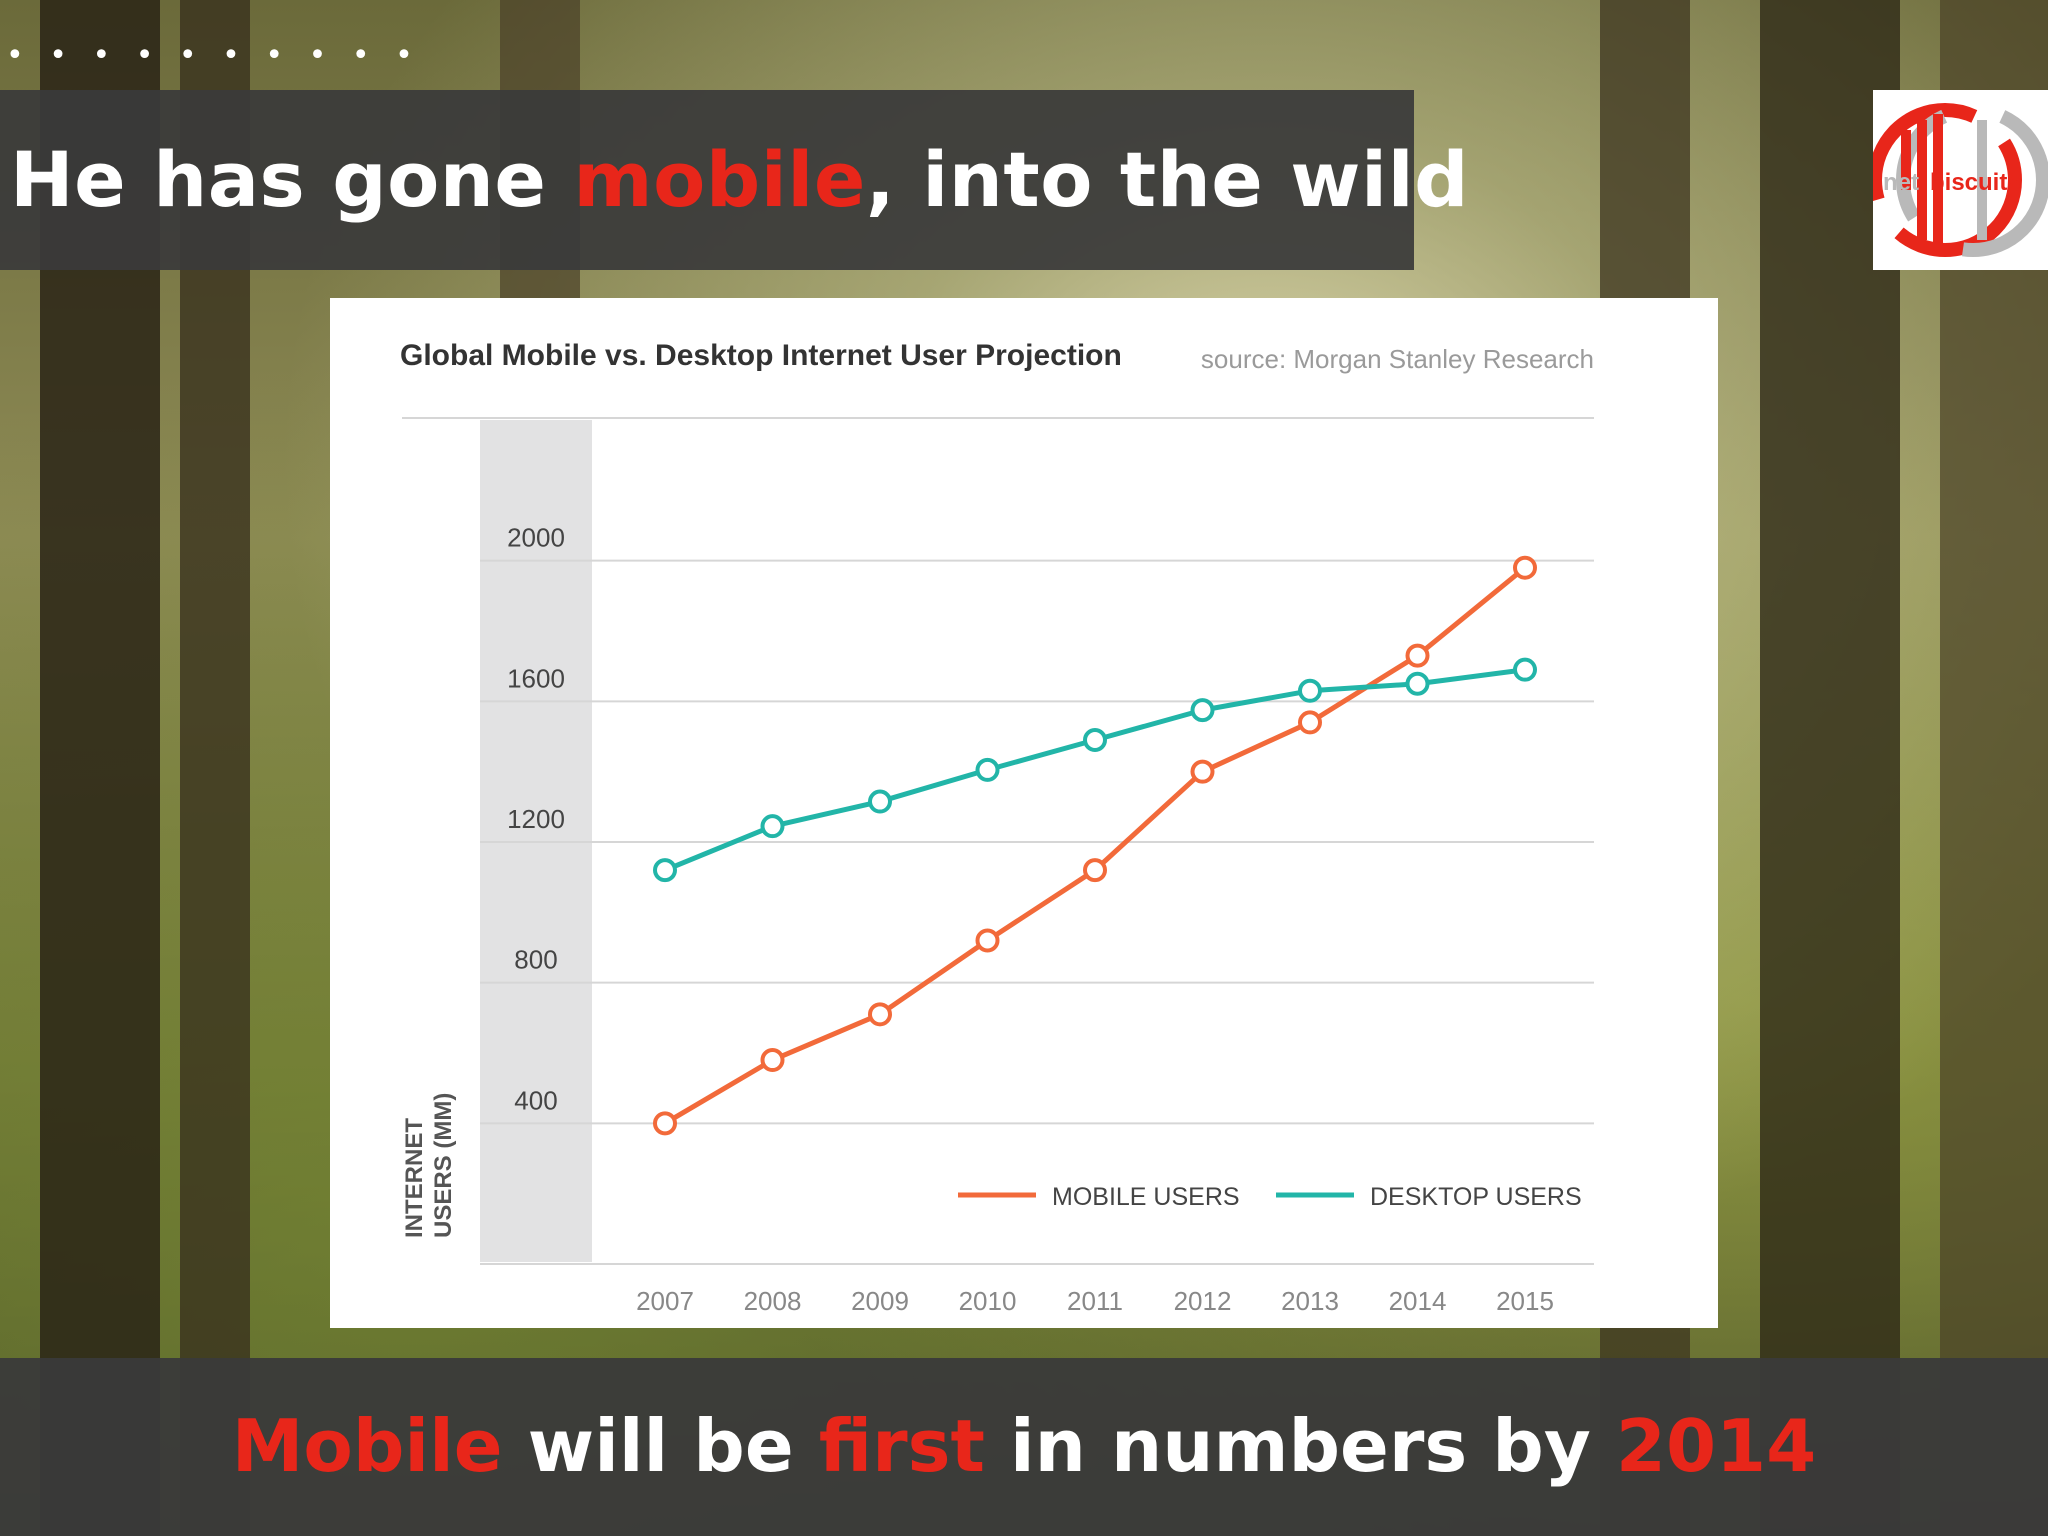 This screenshot has height=1536, width=2048. I want to click on bottom-caption: Mobile will be first in numbers by 2014, so click(1024, 1446).